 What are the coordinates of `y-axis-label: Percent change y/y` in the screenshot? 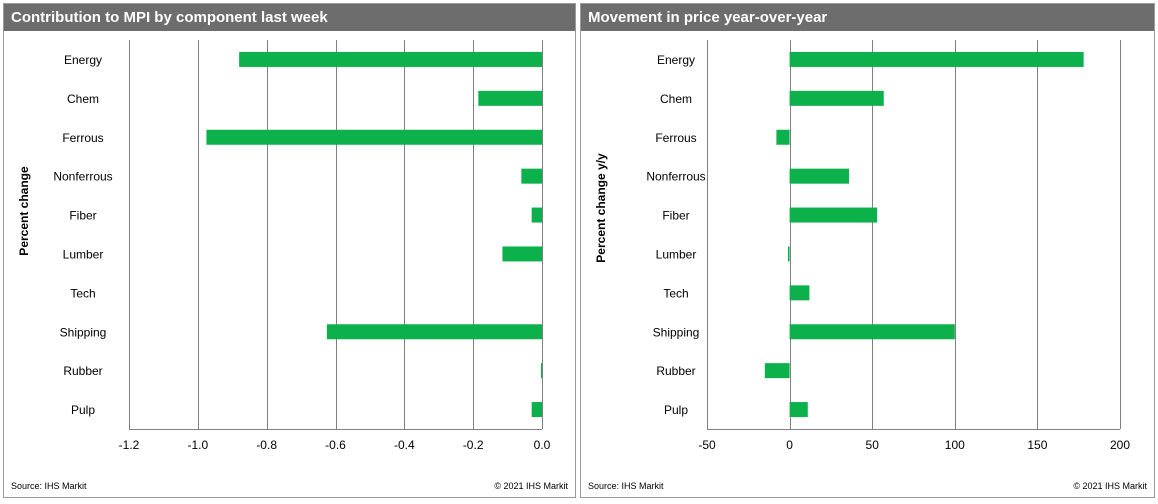 It's located at (601, 208).